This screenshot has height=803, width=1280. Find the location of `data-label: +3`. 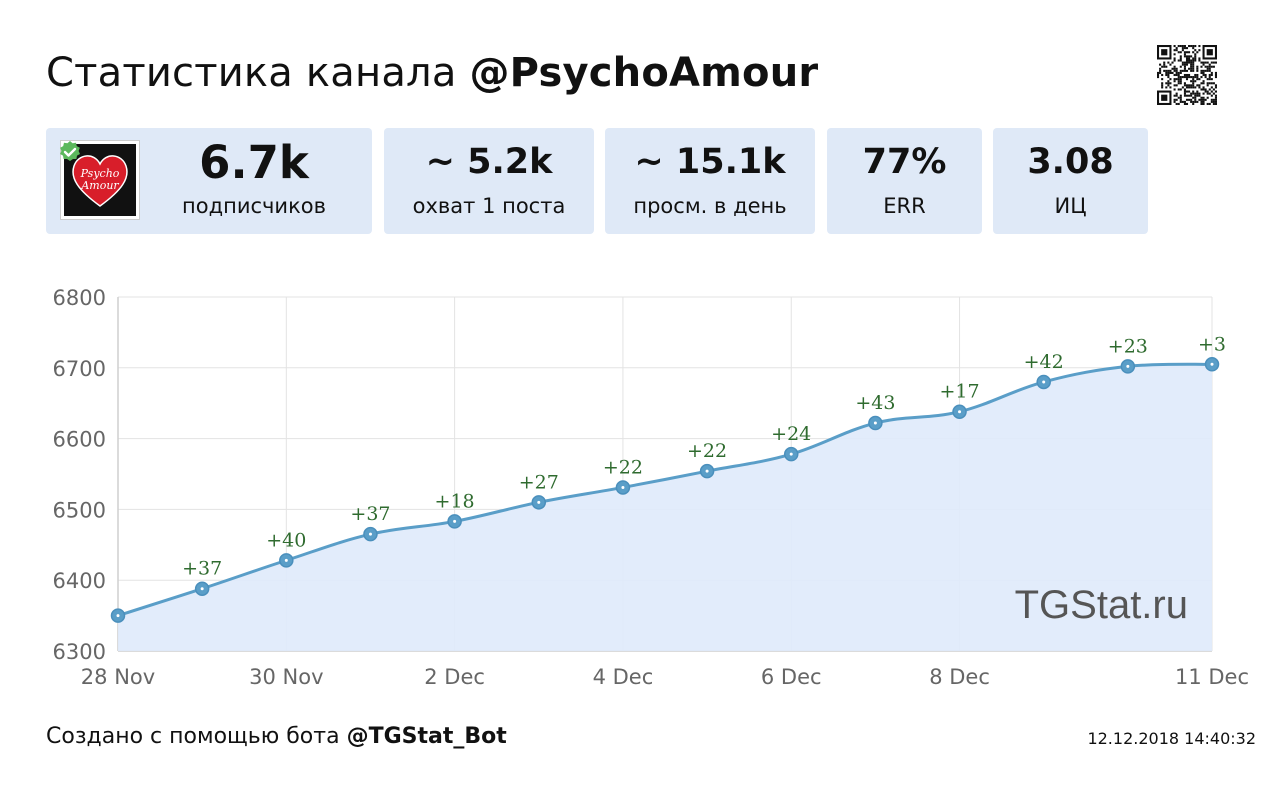

data-label: +3 is located at coordinates (1212, 344).